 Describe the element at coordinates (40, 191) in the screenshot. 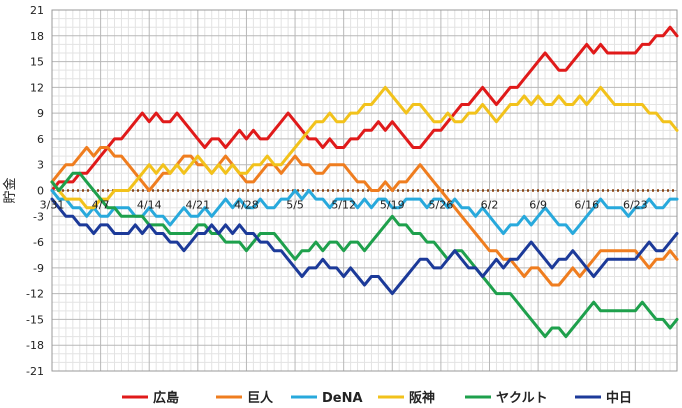

I see `y-tick-label: 0` at that location.